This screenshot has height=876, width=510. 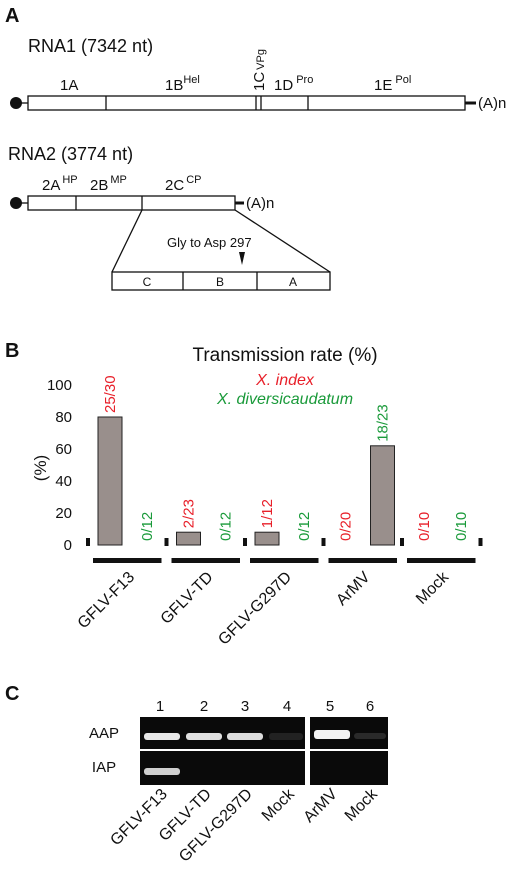 What do you see at coordinates (63, 449) in the screenshot?
I see `y-tick-label: 60` at bounding box center [63, 449].